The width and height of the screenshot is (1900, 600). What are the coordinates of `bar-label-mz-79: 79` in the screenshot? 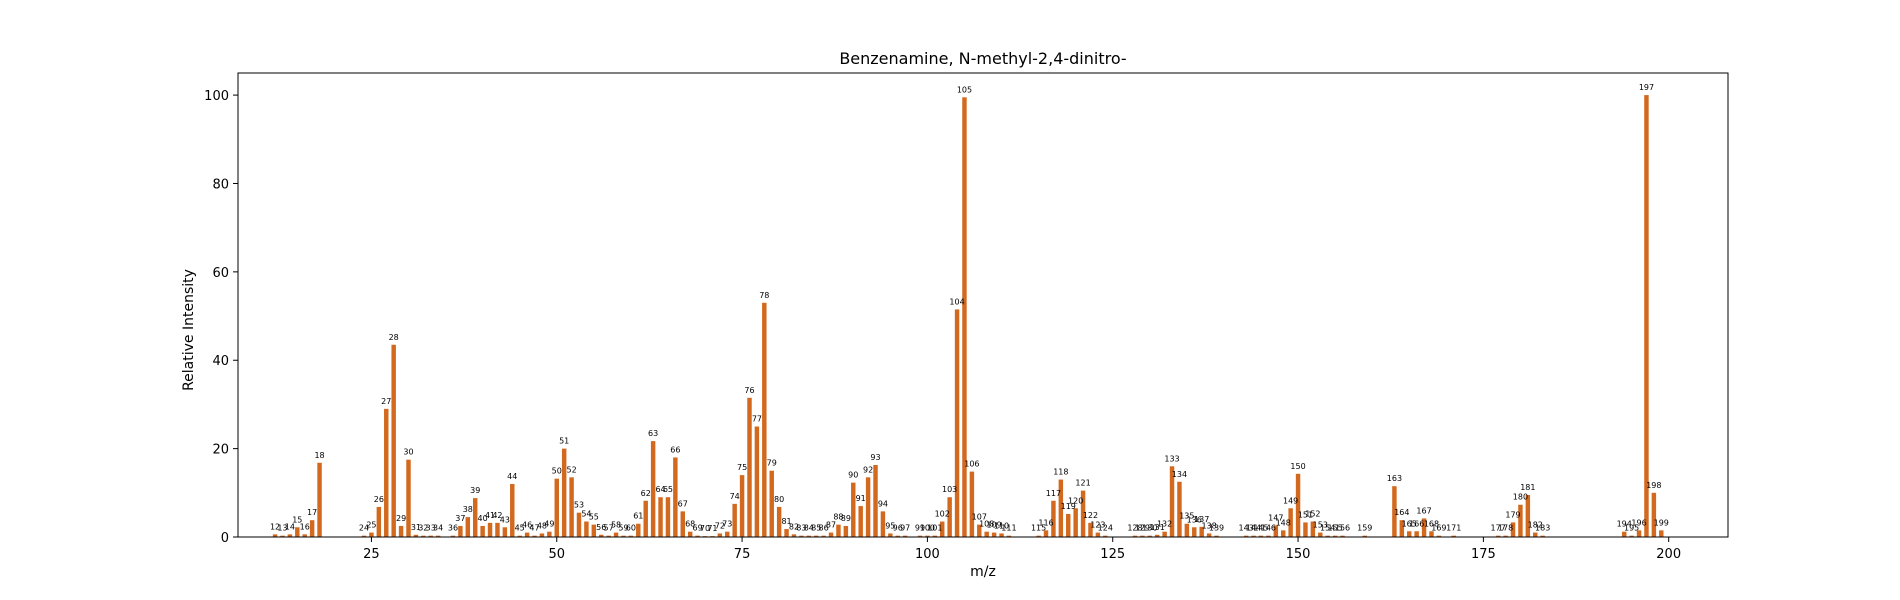 It's located at (772, 463).